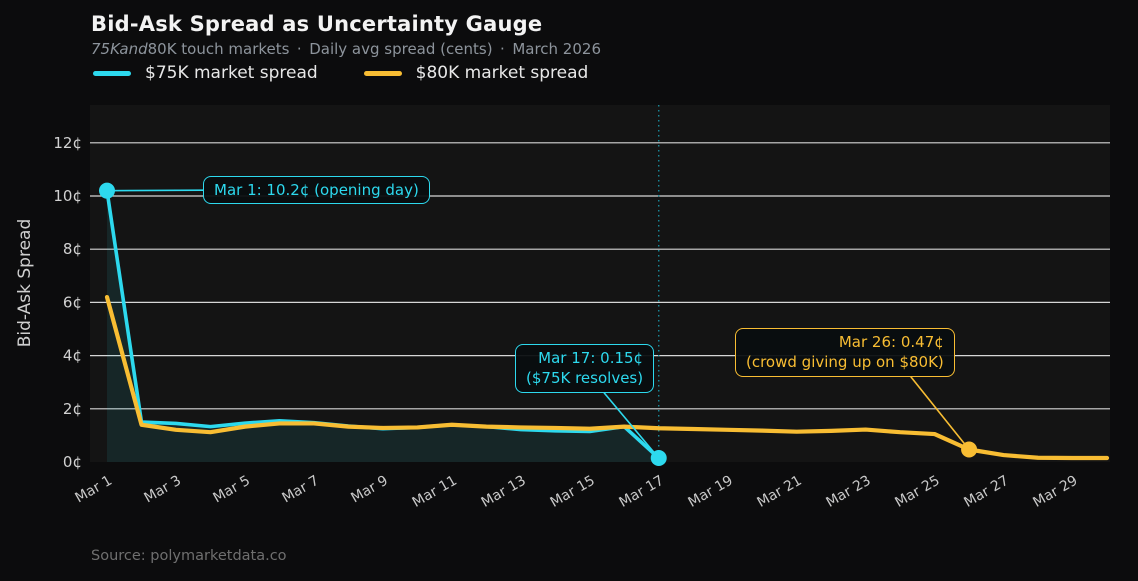 The image size is (1138, 581). What do you see at coordinates (591, 358) in the screenshot?
I see `annotation-mar17-line1: Mar 17: 0.15¢` at bounding box center [591, 358].